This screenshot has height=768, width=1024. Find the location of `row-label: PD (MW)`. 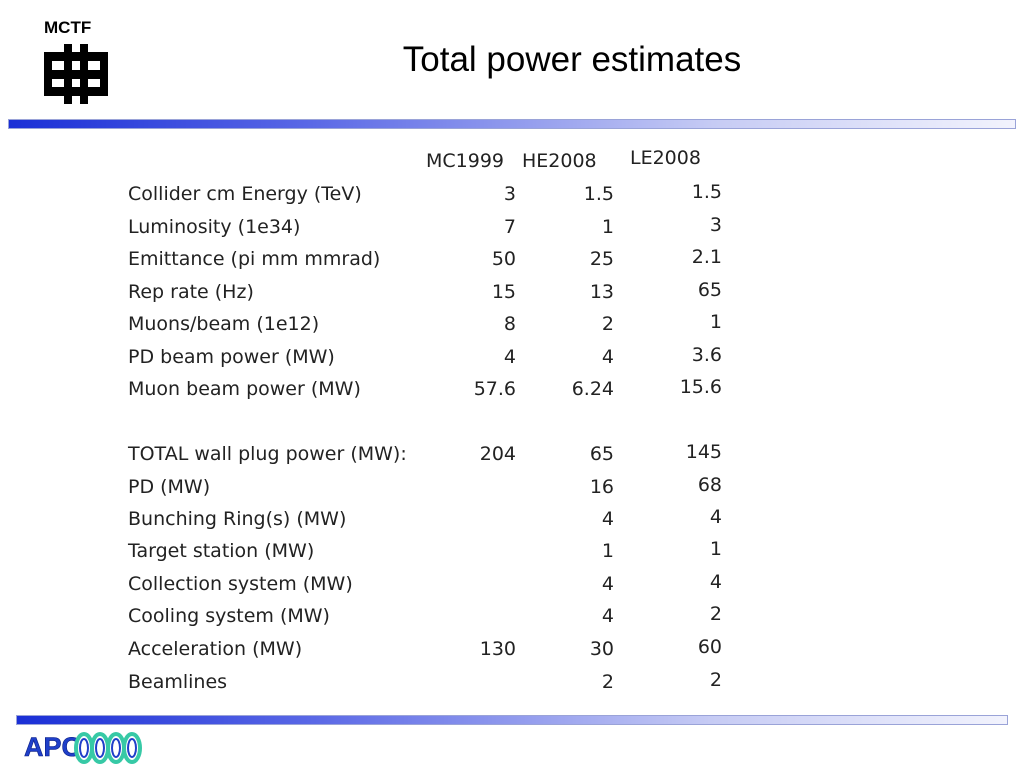

row-label: PD (MW) is located at coordinates (169, 487).